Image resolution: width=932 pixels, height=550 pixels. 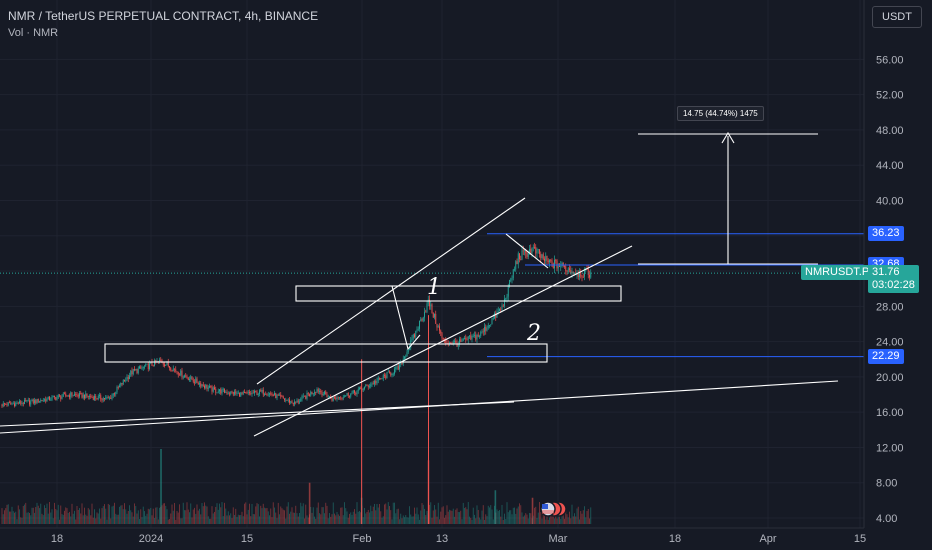 I want to click on time-axis: 18 2024 15 Feb 13 Mar 18 Apr 15, so click(x=458, y=539).